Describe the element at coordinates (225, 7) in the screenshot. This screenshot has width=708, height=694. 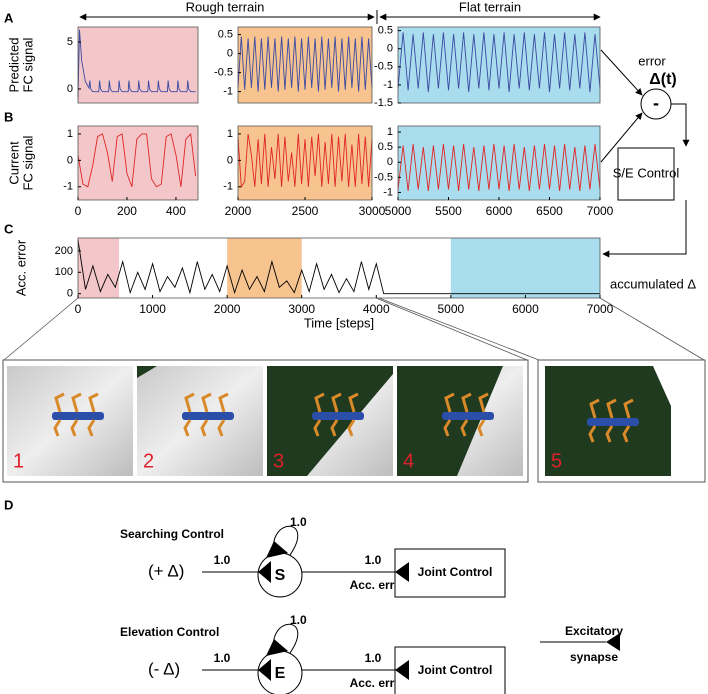
I see `terrain-label: Rough terrain` at that location.